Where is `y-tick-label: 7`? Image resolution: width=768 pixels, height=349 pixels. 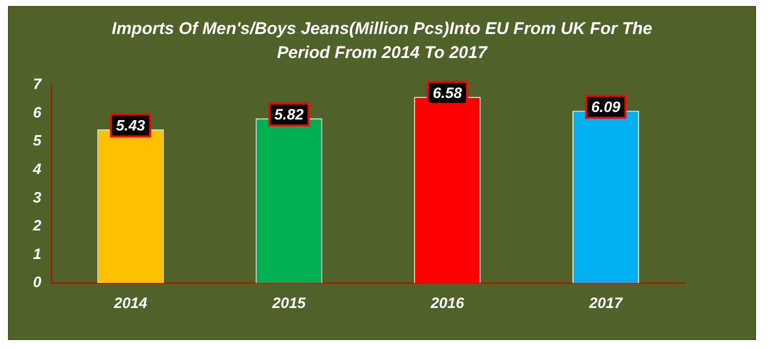 y-tick-label: 7 is located at coordinates (37, 85).